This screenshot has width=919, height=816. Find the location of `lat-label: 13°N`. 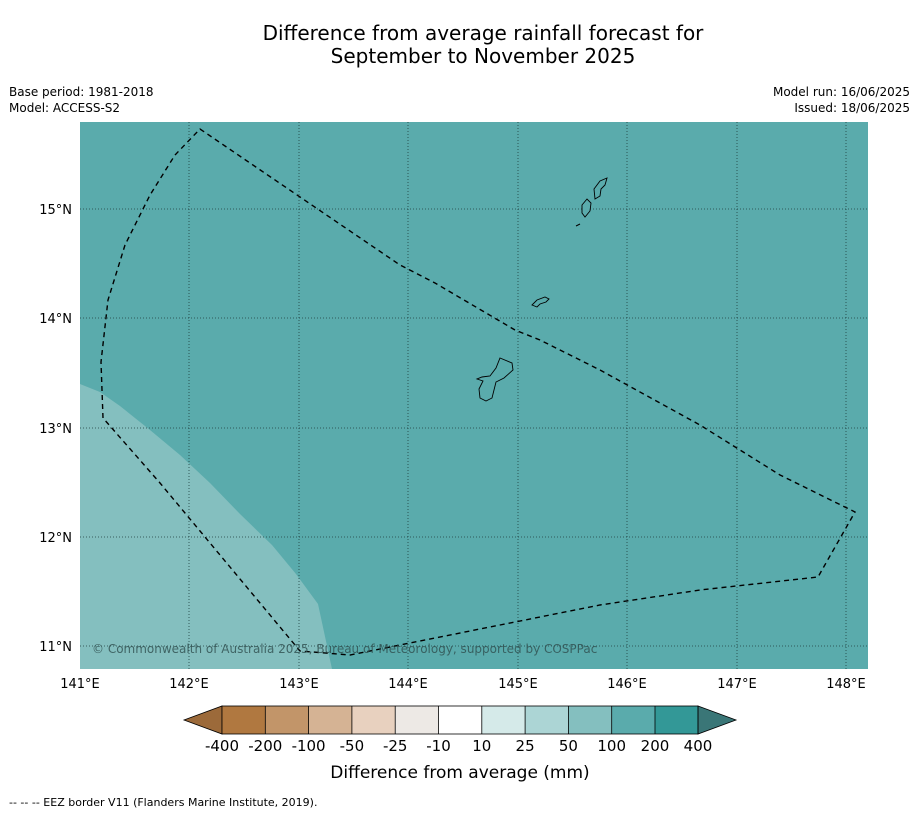

lat-label: 13°N is located at coordinates (55, 429).